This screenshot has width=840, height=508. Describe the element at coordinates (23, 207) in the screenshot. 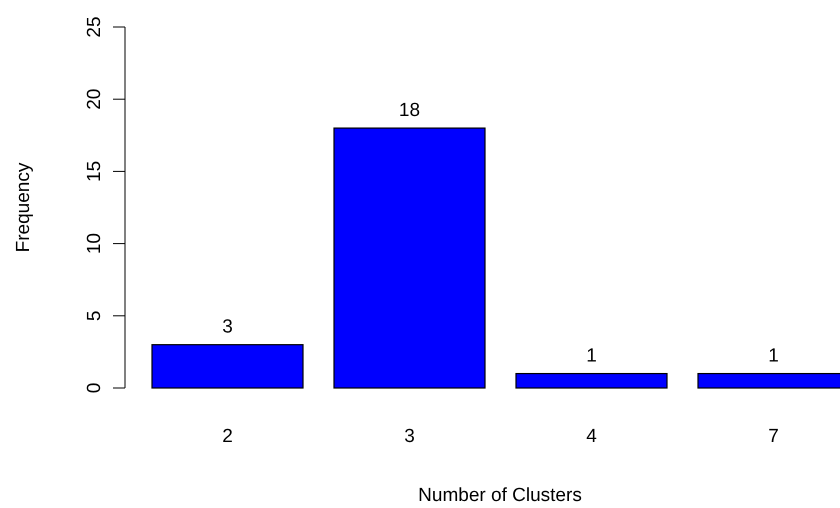

I see `y-axis-title: Frequency` at that location.